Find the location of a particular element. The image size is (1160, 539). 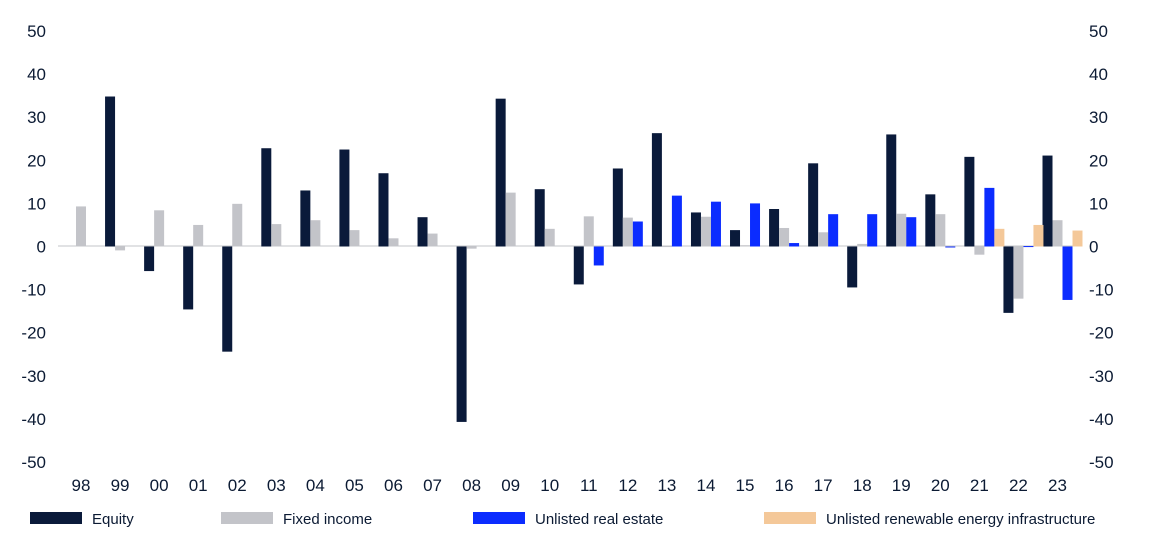

x-tick-label: 00 is located at coordinates (159, 485).